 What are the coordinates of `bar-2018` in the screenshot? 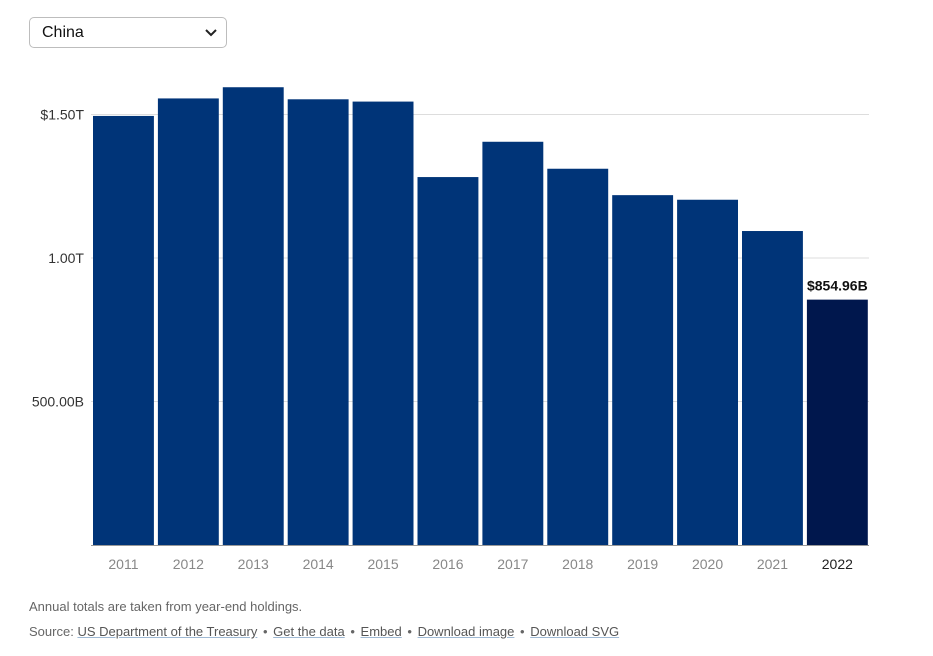 It's located at (578, 357).